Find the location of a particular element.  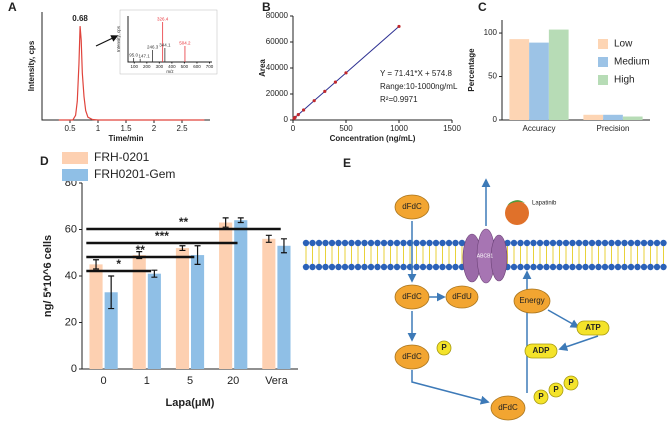

stem-label: 95.0 is located at coordinates (133, 55).